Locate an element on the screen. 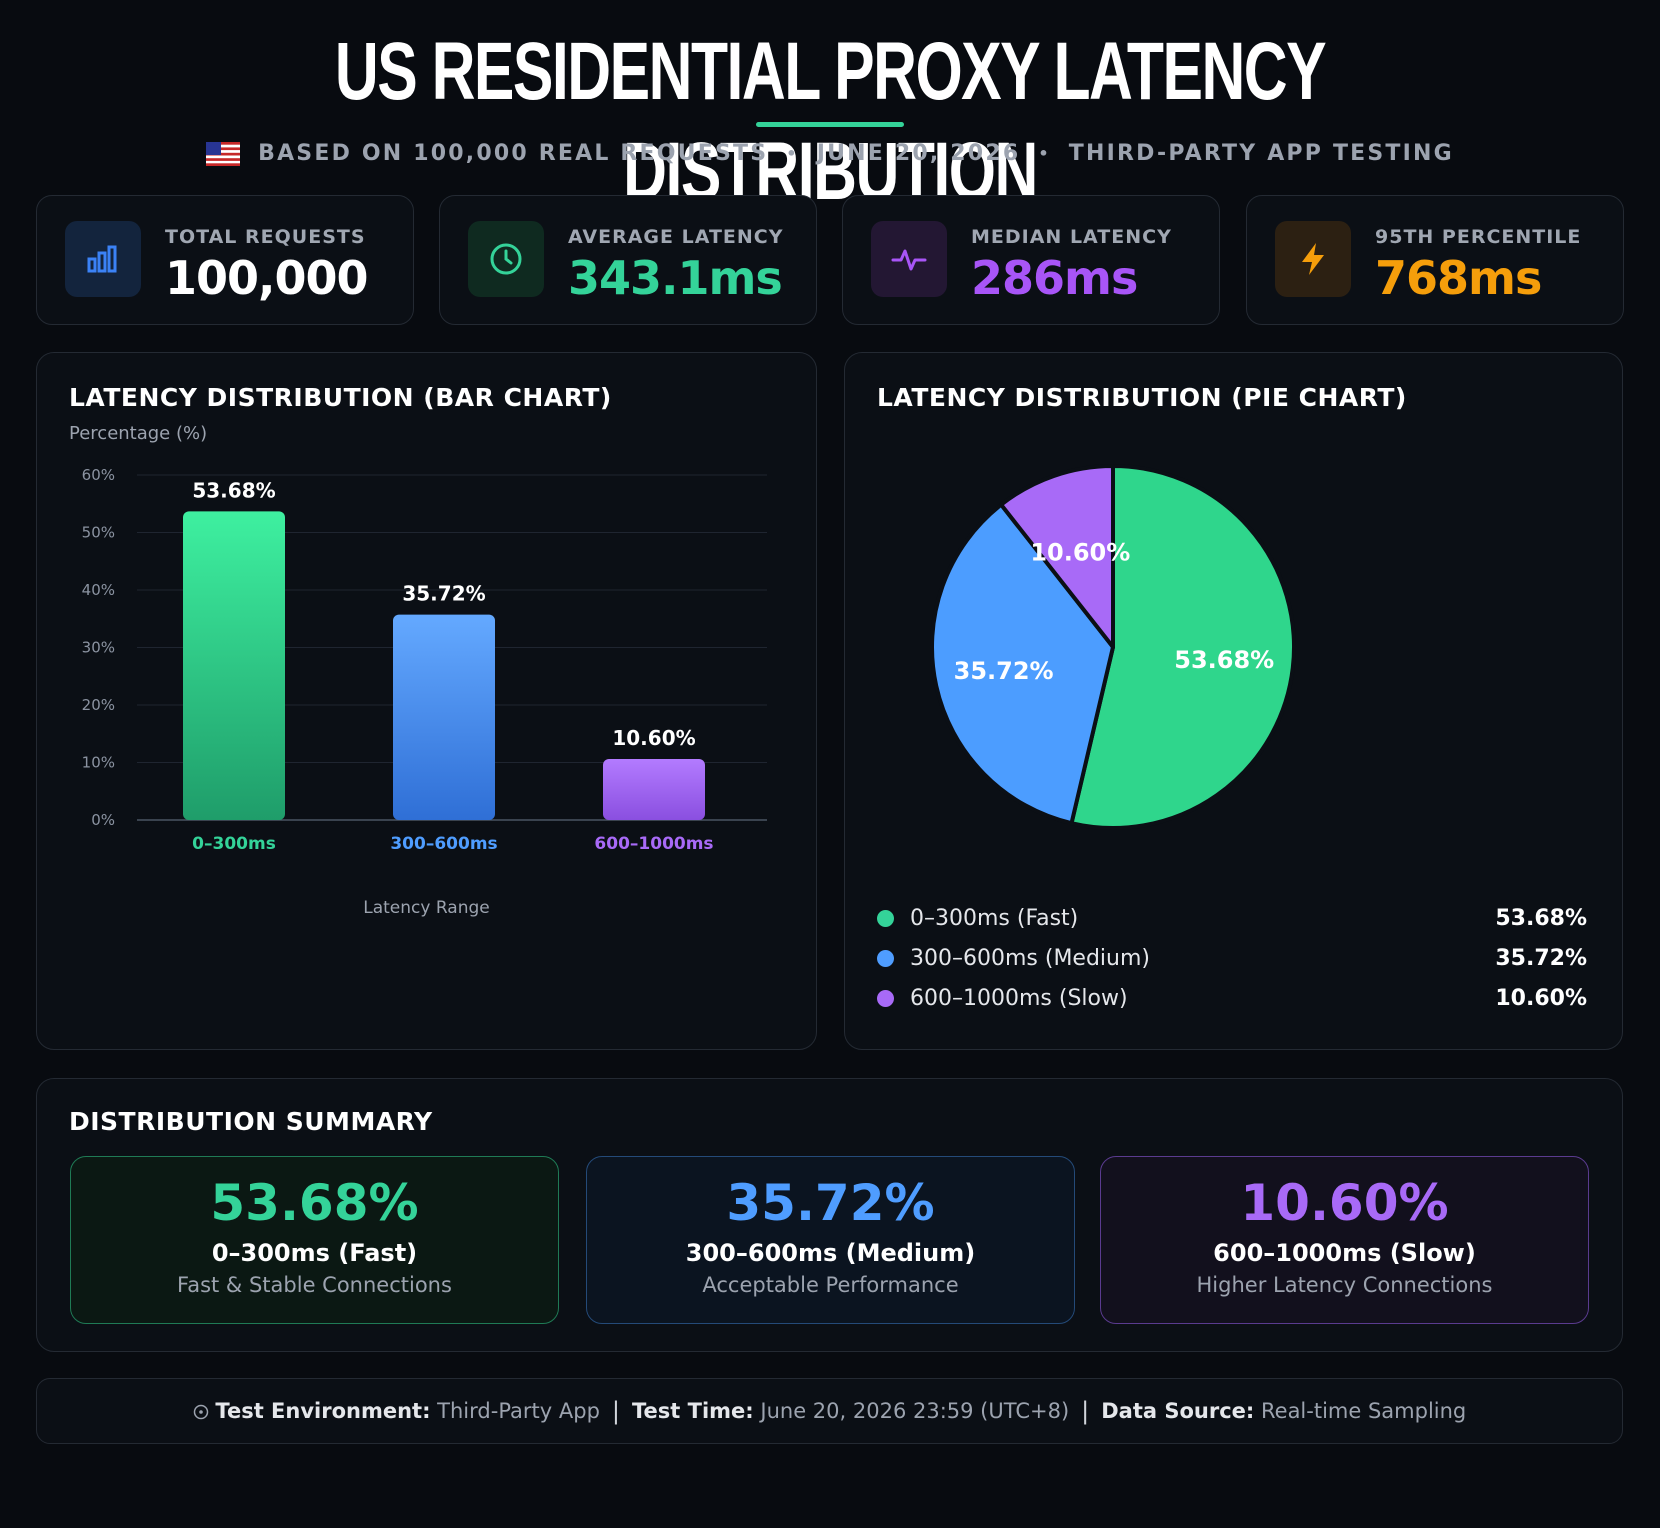 Image resolution: width=1660 pixels, height=1528 pixels. x-axis-label: Latency Range is located at coordinates (426, 908).